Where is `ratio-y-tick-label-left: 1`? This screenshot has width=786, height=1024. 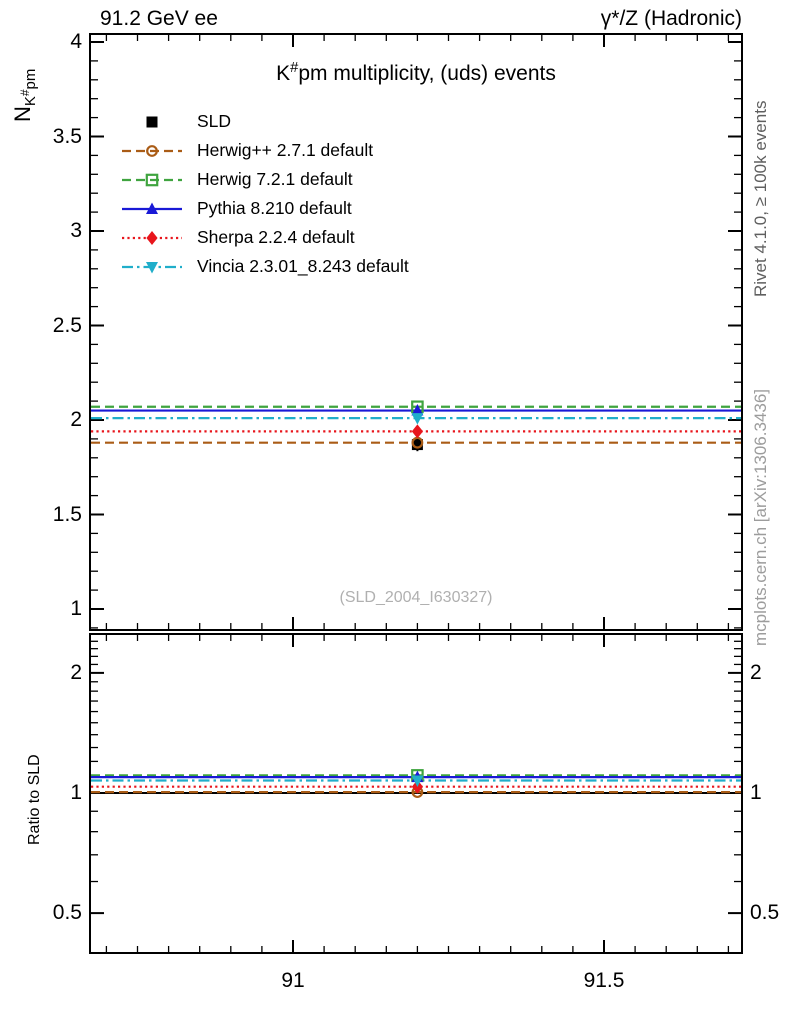 ratio-y-tick-label-left: 1 is located at coordinates (76, 792).